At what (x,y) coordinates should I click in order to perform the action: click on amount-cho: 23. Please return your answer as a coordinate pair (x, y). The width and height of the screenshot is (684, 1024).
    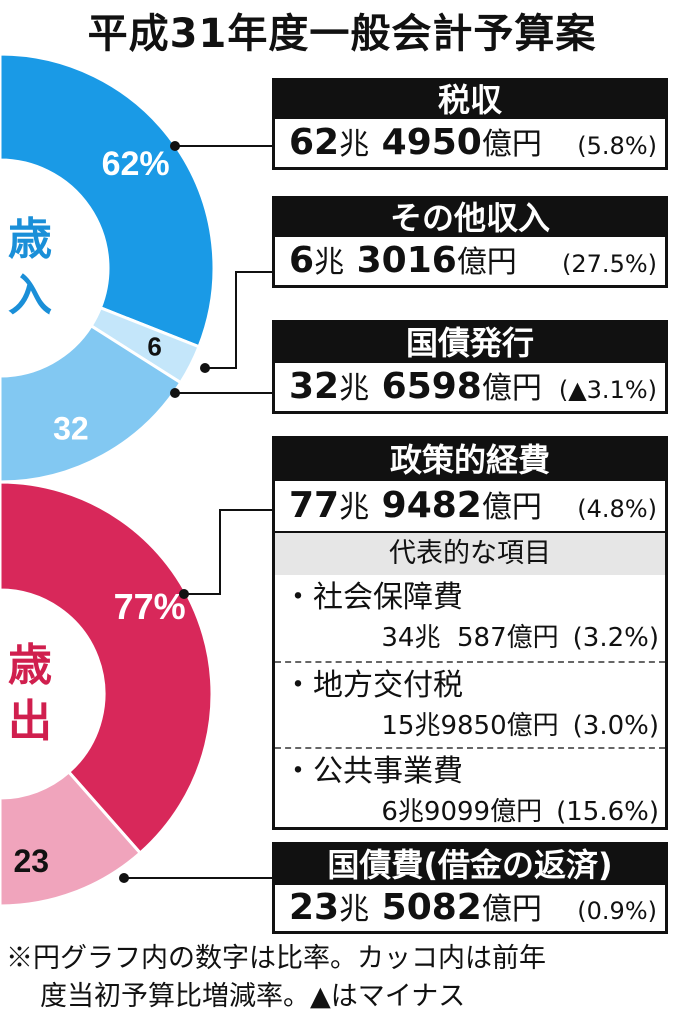
    Looking at the image, I should click on (314, 907).